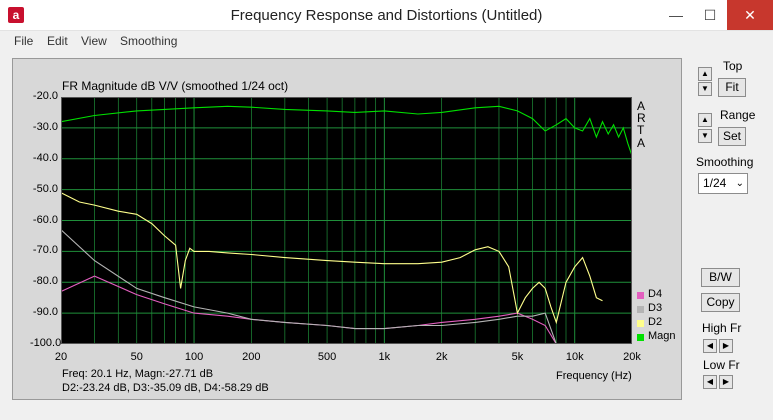 This screenshot has height=420, width=773. I want to click on arta-letter-t: T, so click(641, 130).